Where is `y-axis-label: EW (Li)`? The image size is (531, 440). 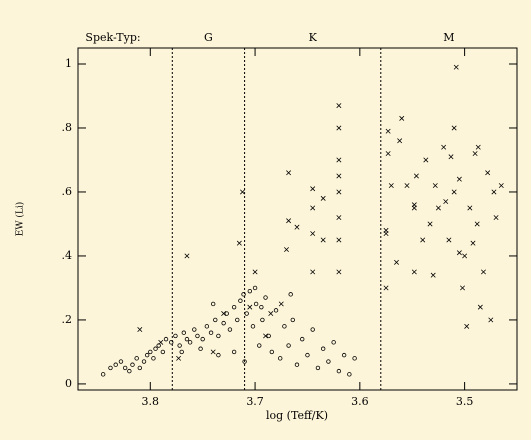 y-axis-label: EW (Li) is located at coordinates (20, 219).